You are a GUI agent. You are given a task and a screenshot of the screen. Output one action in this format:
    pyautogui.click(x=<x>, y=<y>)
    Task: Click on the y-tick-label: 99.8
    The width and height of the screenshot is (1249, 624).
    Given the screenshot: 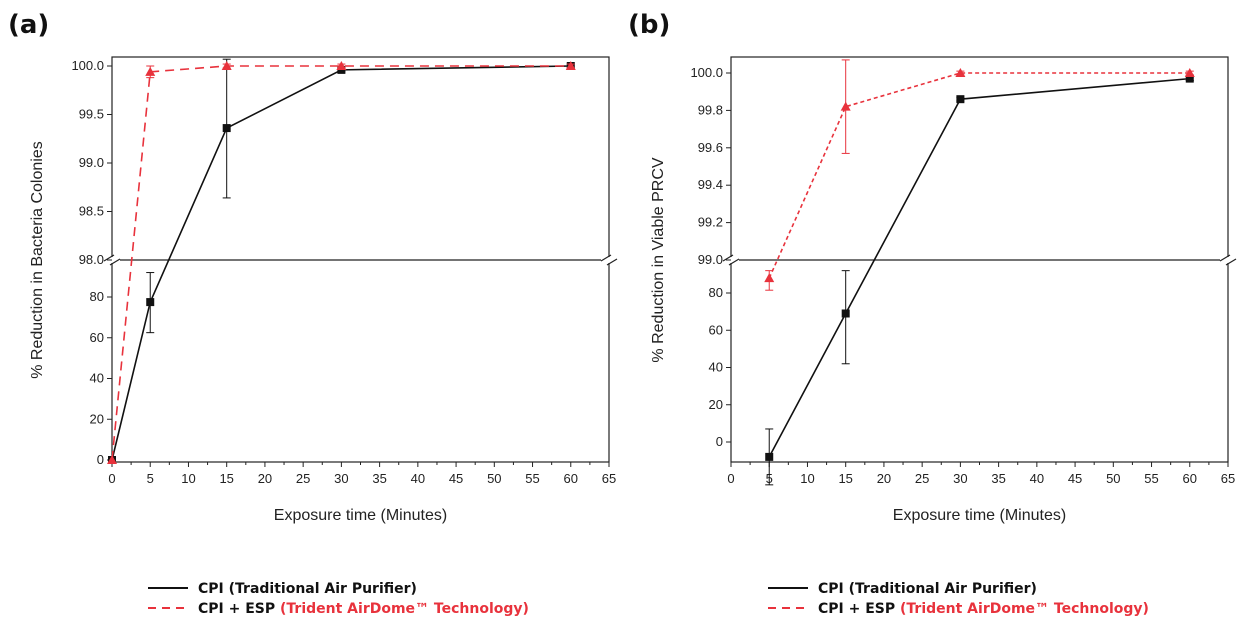 What is the action you would take?
    pyautogui.click(x=710, y=109)
    